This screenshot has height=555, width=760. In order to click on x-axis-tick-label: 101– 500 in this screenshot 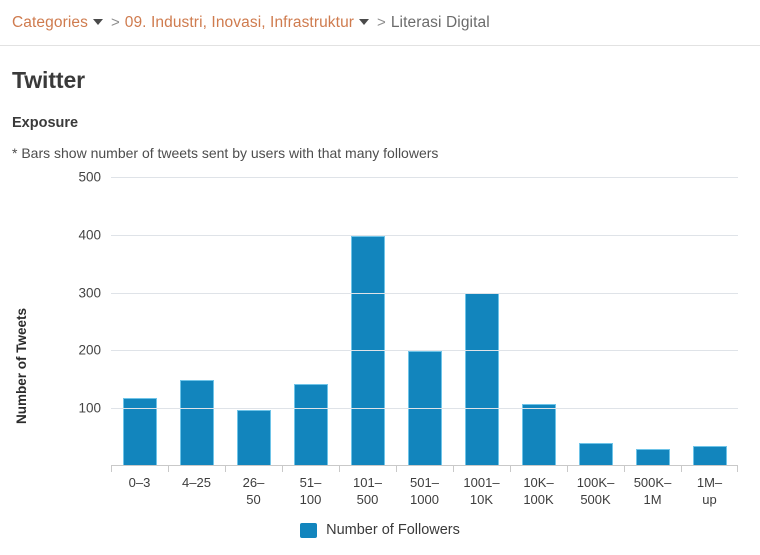, I will do `click(367, 491)`.